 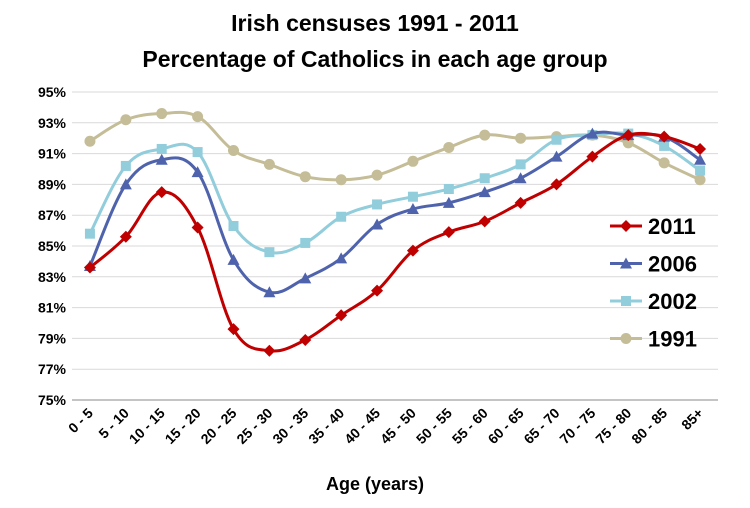 I want to click on legend-label: 1991, so click(x=672, y=339).